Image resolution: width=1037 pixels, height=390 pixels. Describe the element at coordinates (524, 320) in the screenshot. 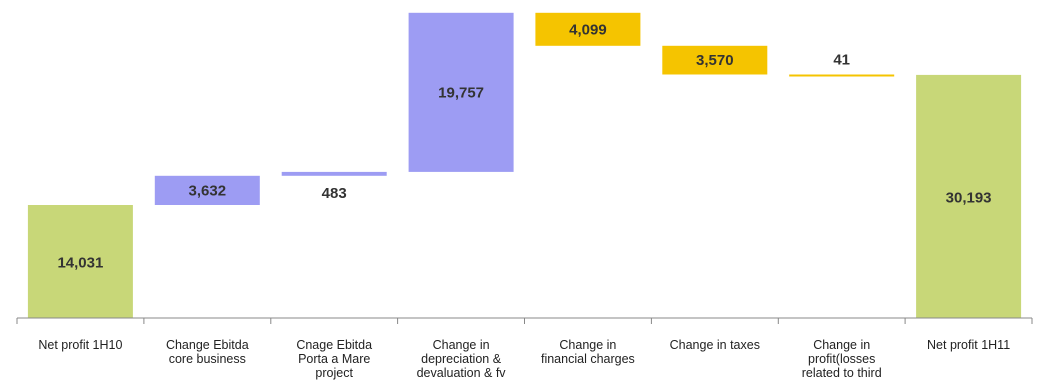

I see `x-axis` at that location.